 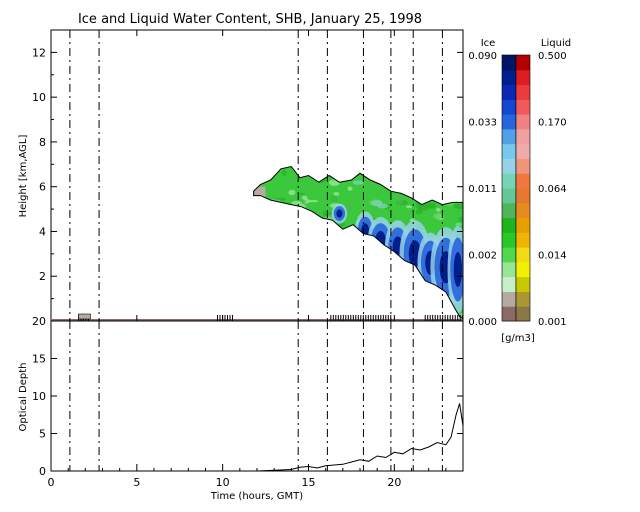 I want to click on liquid-colorbar-tick-label: 0.001, so click(x=552, y=322).